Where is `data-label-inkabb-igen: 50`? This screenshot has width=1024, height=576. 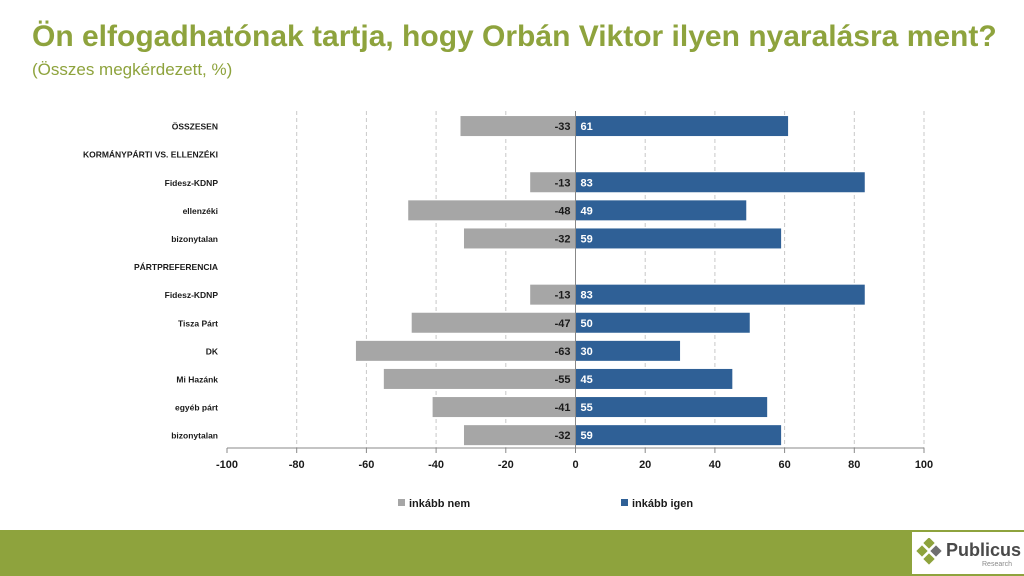
data-label-inkabb-igen: 50 is located at coordinates (587, 324).